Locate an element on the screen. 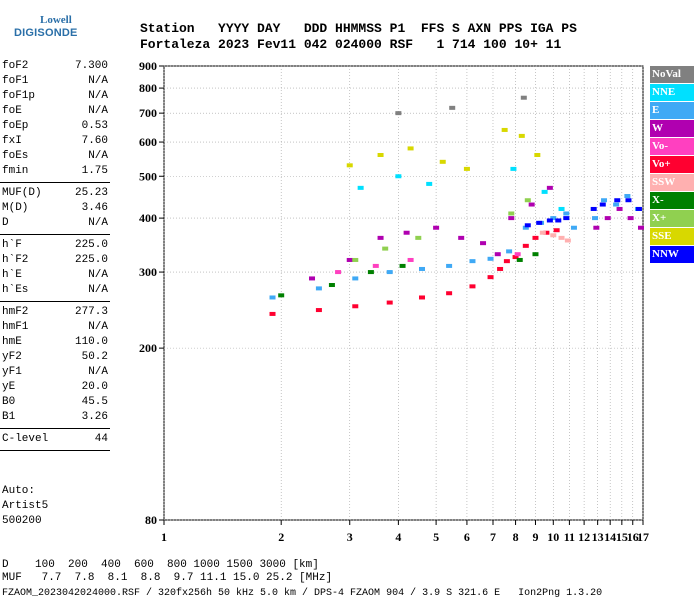 Image resolution: width=700 pixels, height=600 pixels. y-tick-label: 700 is located at coordinates (148, 113).